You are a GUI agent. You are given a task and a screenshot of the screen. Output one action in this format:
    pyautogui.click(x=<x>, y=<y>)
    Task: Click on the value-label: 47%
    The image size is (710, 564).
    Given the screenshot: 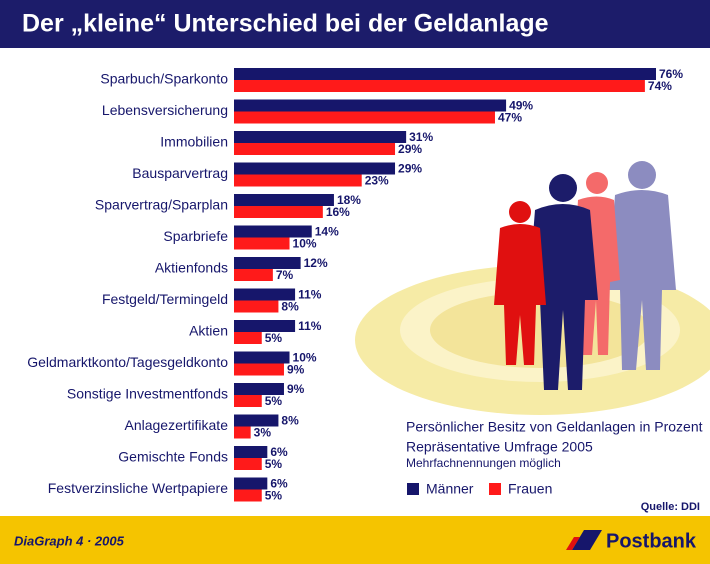 What is the action you would take?
    pyautogui.click(x=510, y=118)
    